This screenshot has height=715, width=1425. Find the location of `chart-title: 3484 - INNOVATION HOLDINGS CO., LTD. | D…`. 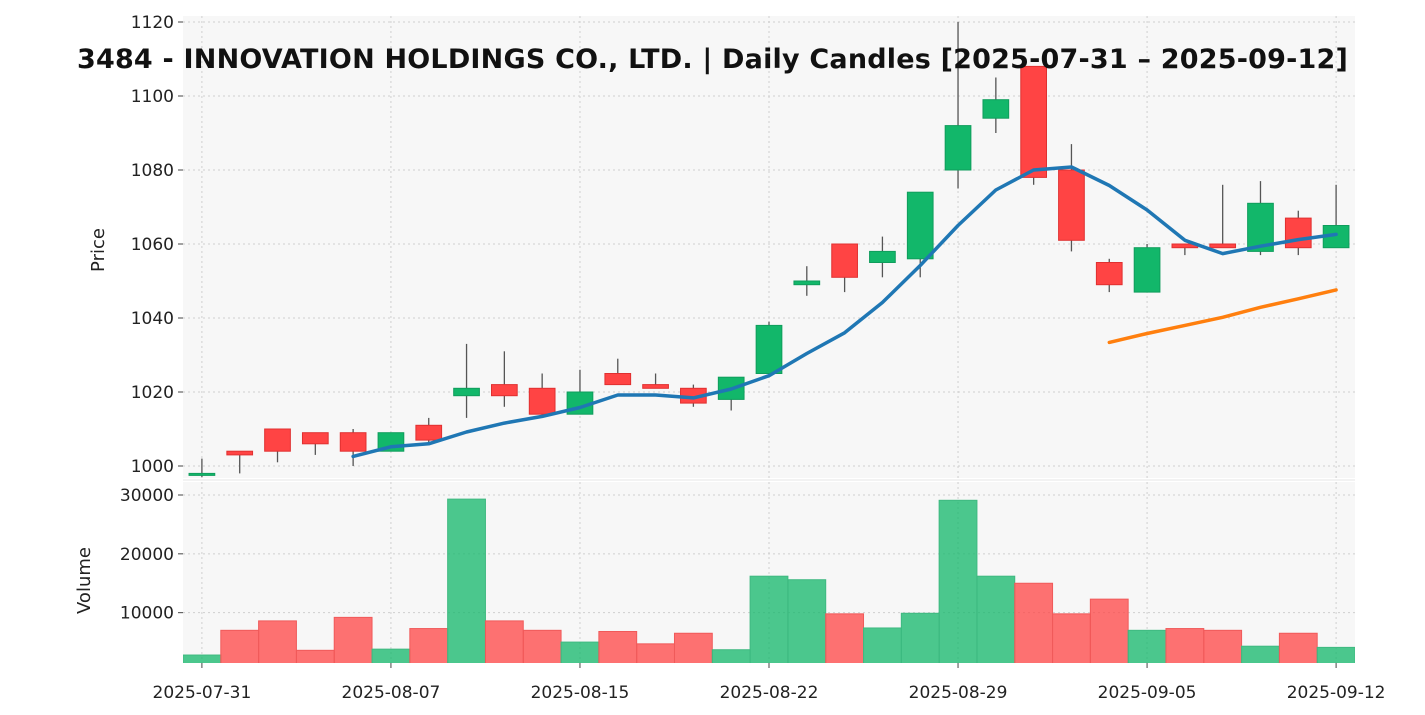

chart-title: 3484 - INNOVATION HOLDINGS CO., LTD. | D… is located at coordinates (712, 59).